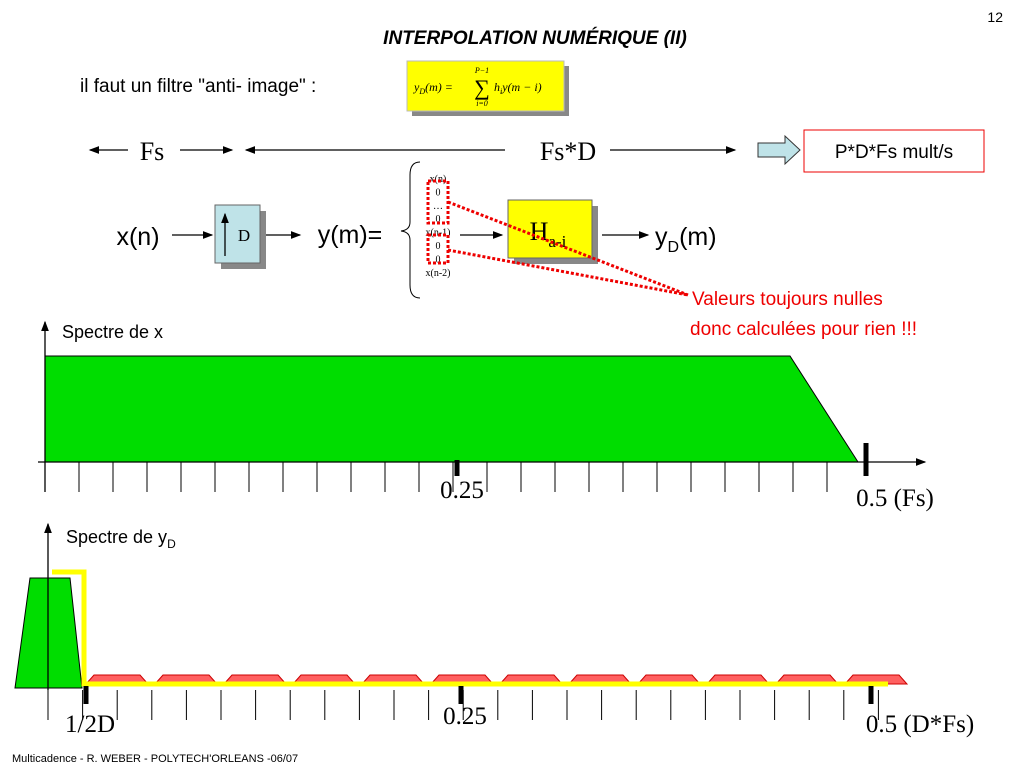 The height and width of the screenshot is (768, 1024). I want to click on result-box, so click(894, 151).